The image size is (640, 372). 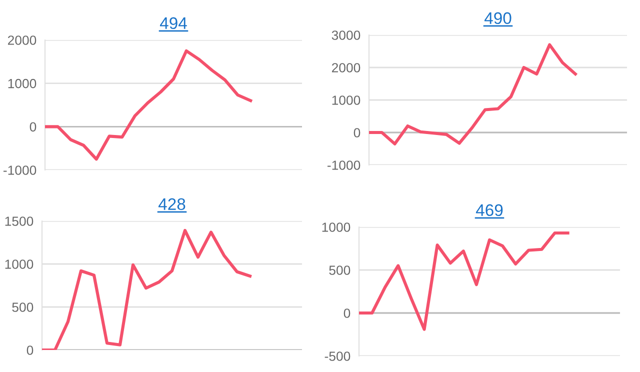 I want to click on chart-title: 428, so click(x=172, y=204).